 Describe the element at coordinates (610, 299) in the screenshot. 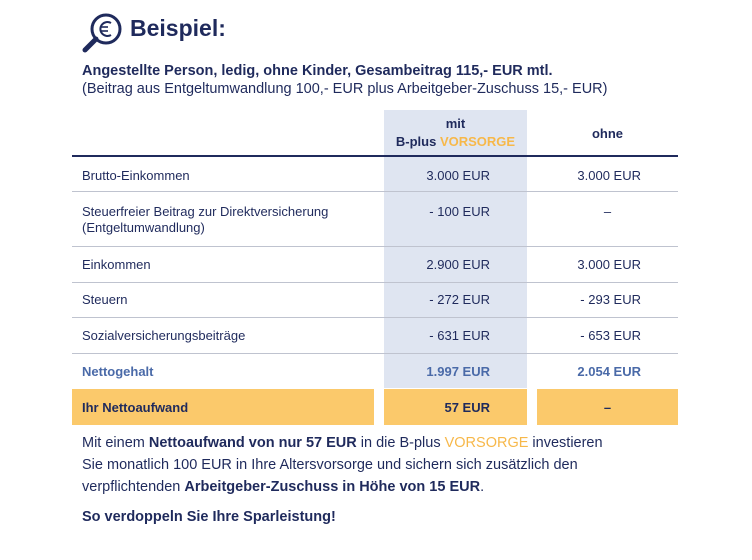

I see `cell: - 293 EUR` at that location.